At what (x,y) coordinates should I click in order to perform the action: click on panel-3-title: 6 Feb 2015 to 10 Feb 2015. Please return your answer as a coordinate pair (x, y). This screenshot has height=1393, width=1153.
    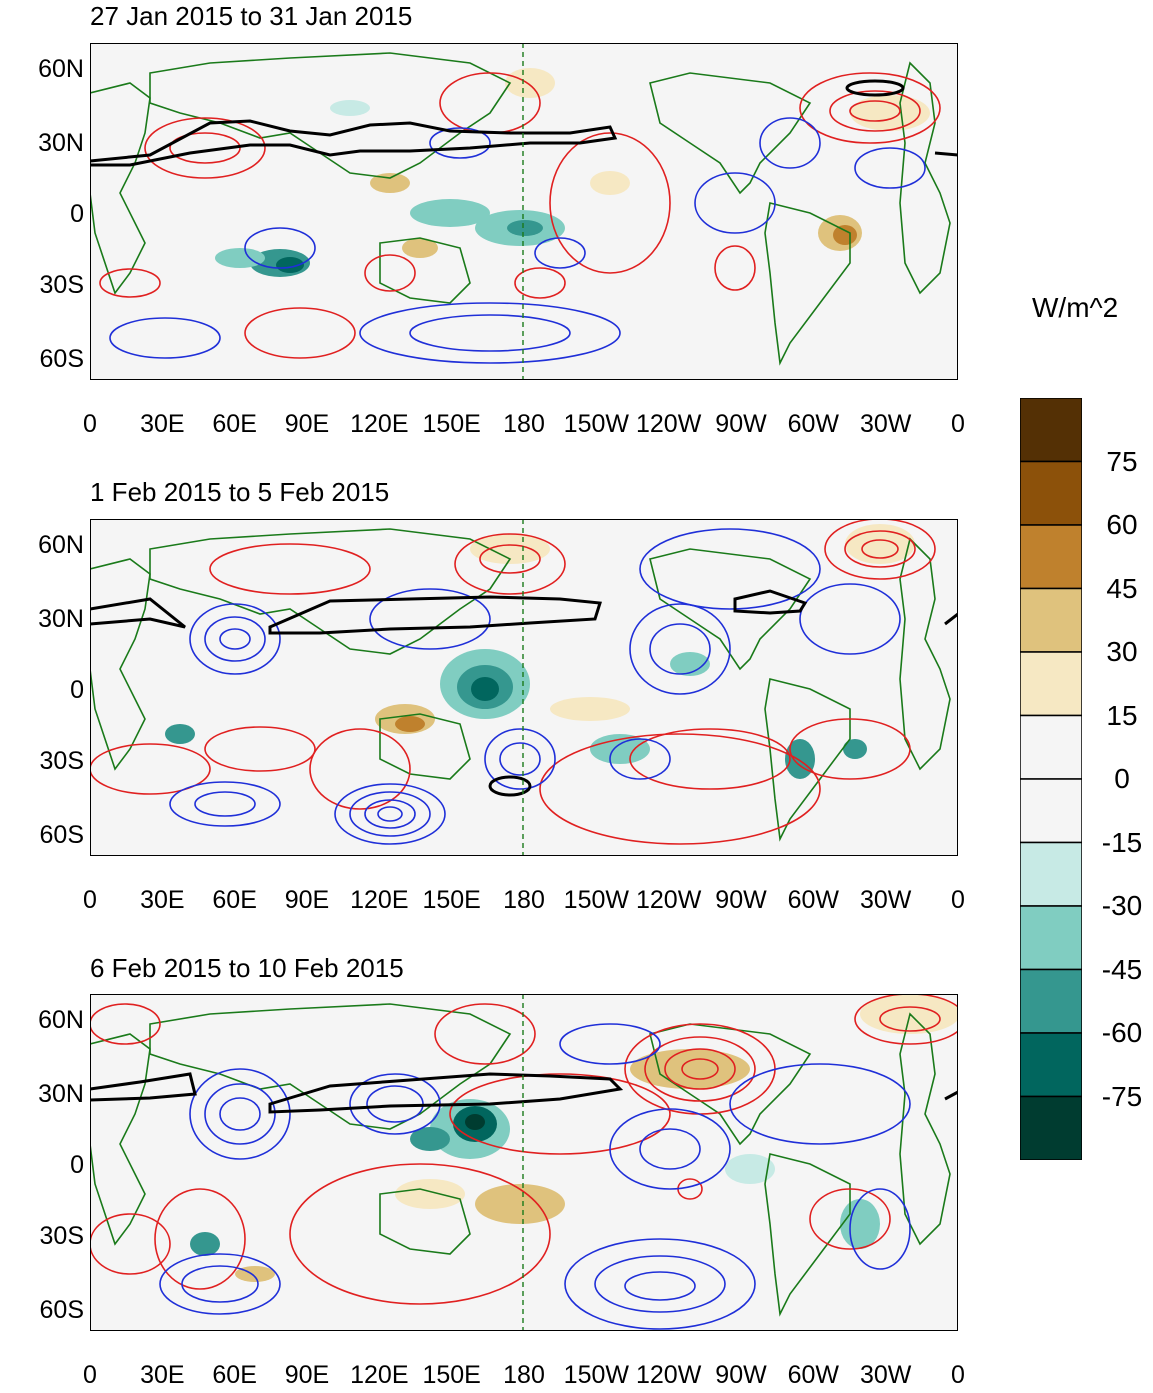
    Looking at the image, I should click on (247, 968).